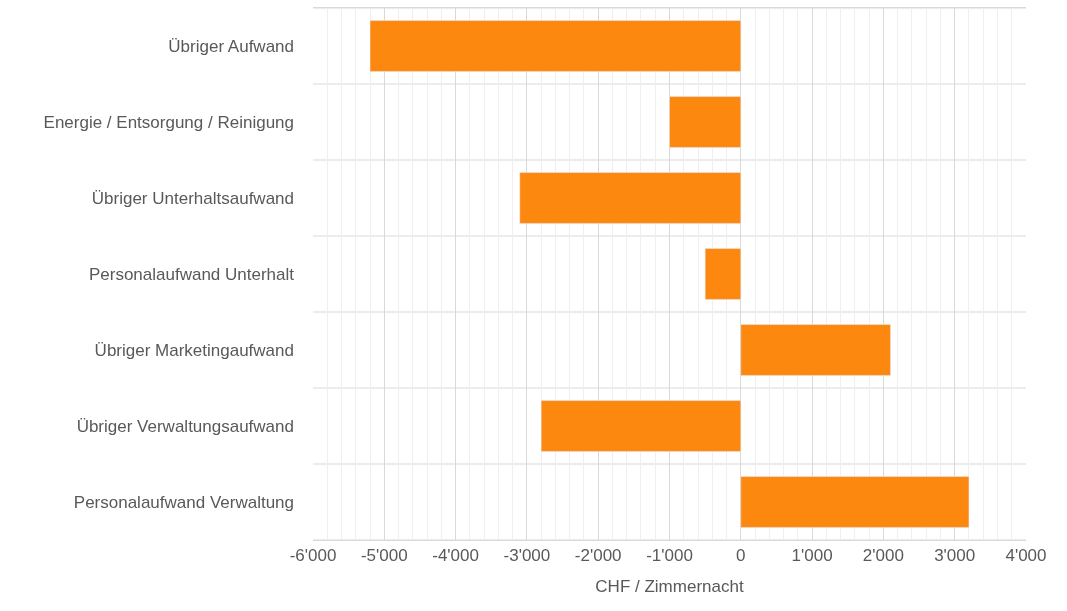 The width and height of the screenshot is (1067, 611). Describe the element at coordinates (955, 556) in the screenshot. I see `x-tick-label: 3'000` at that location.